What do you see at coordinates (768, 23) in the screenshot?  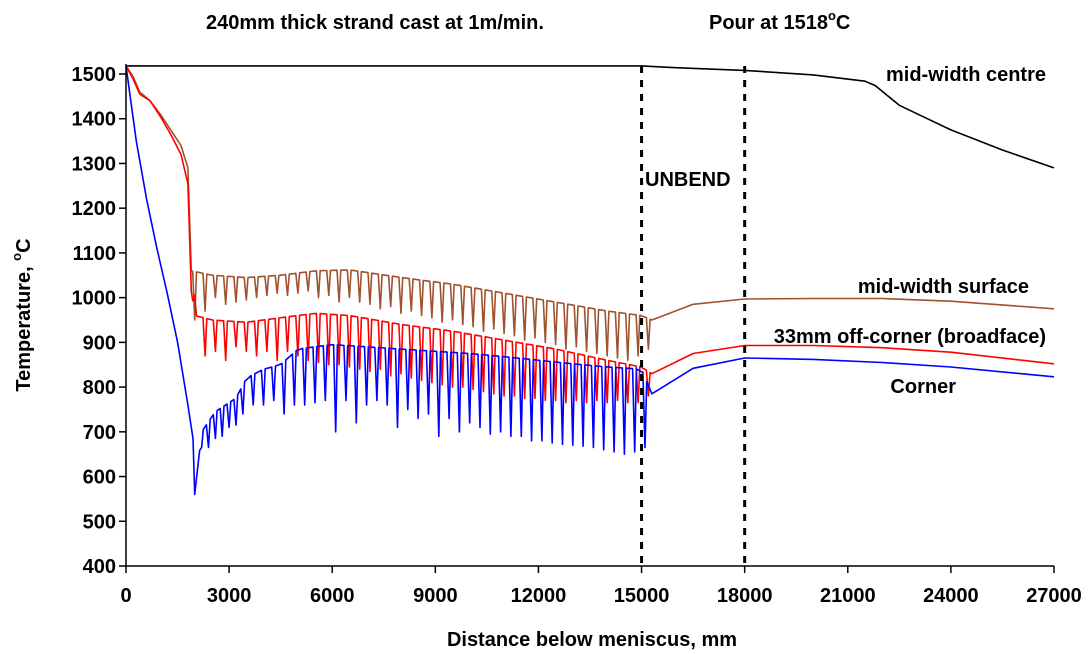 I see `chart-title-part2-text: Pour at 1518` at bounding box center [768, 23].